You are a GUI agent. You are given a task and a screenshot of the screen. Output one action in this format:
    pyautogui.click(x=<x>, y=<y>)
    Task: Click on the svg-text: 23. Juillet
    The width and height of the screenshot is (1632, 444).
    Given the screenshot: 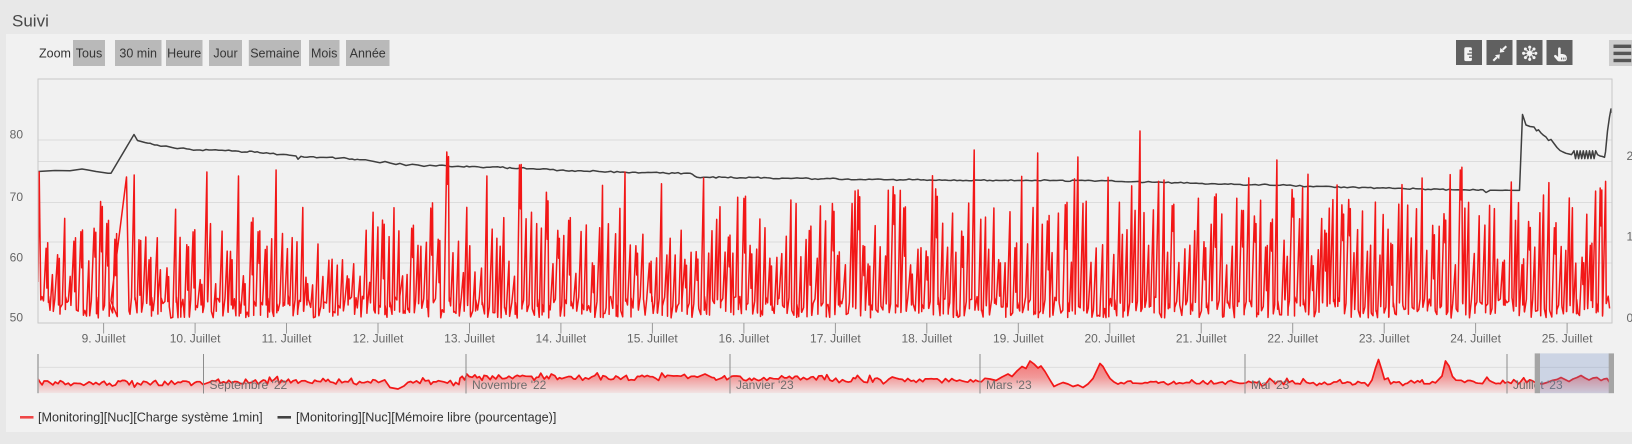 What is the action you would take?
    pyautogui.click(x=1384, y=339)
    